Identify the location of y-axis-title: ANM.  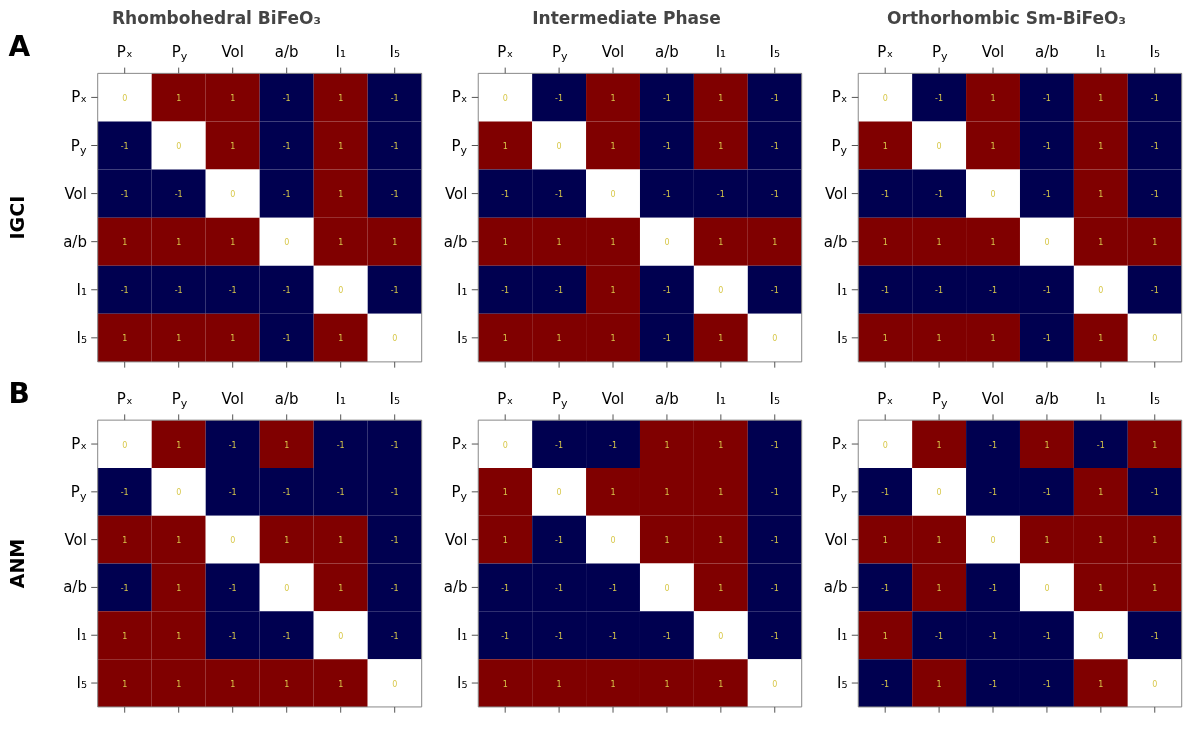
(16, 563).